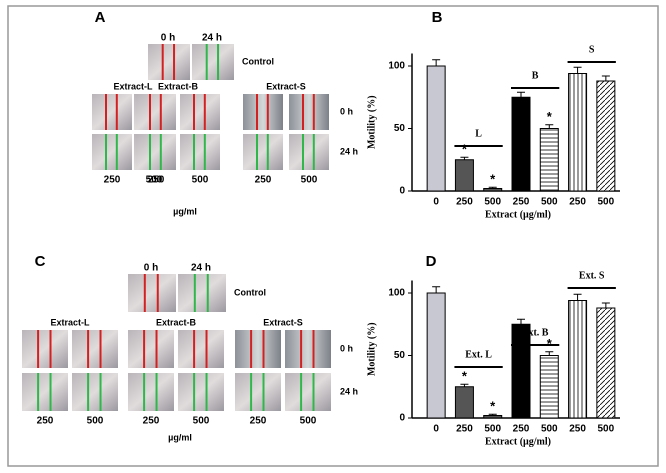 The height and width of the screenshot is (473, 666). Describe the element at coordinates (100, 17) in the screenshot. I see `panel-letter: A` at that location.